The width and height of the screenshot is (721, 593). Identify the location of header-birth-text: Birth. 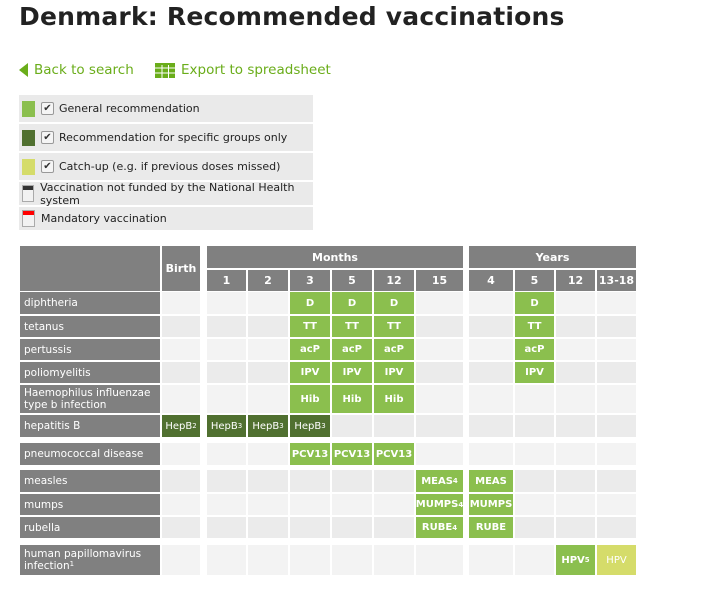
(181, 268).